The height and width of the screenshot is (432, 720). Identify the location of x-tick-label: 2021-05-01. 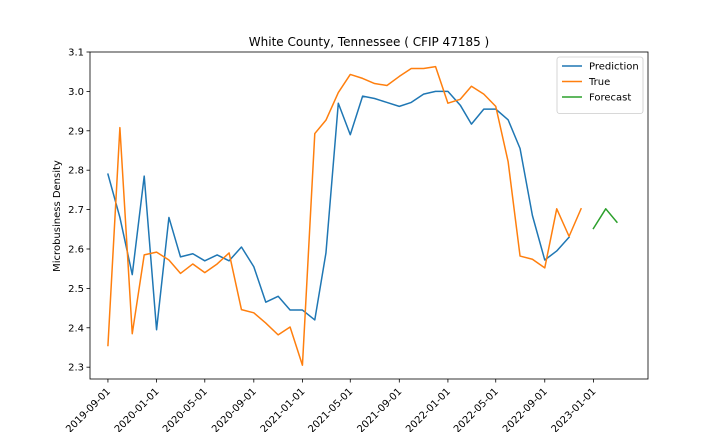
(331, 409).